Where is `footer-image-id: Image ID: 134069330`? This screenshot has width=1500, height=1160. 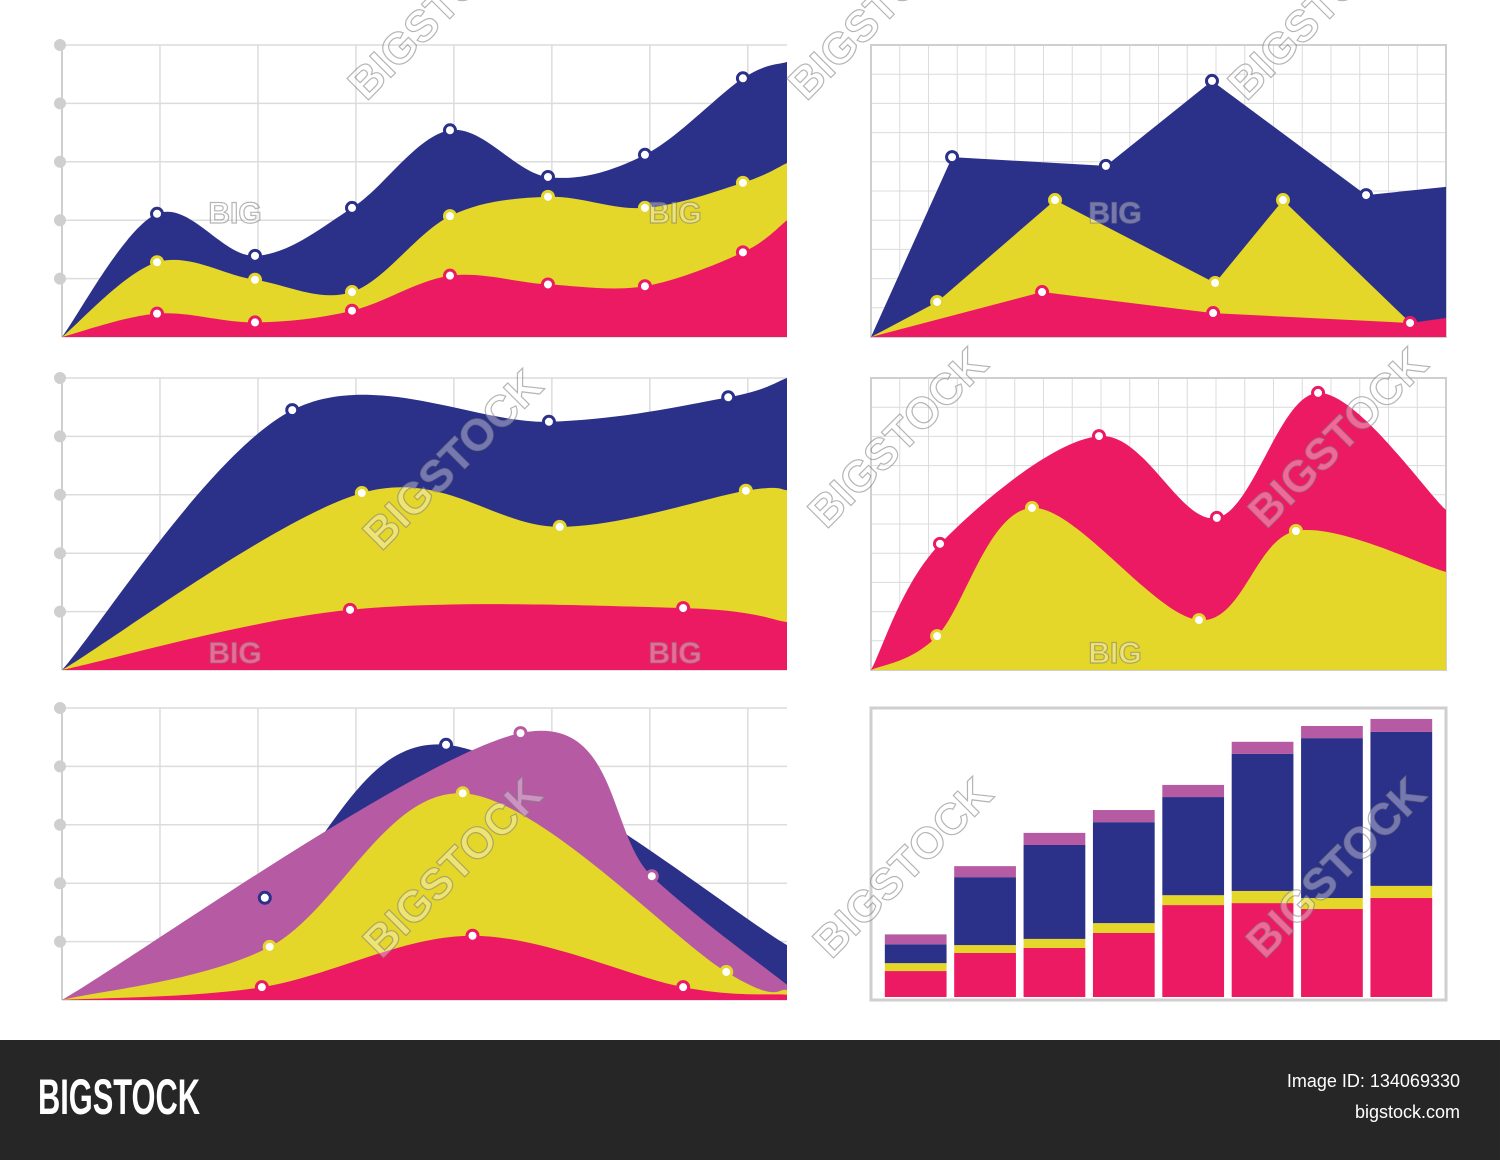 footer-image-id: Image ID: 134069330 is located at coordinates (1373, 1081).